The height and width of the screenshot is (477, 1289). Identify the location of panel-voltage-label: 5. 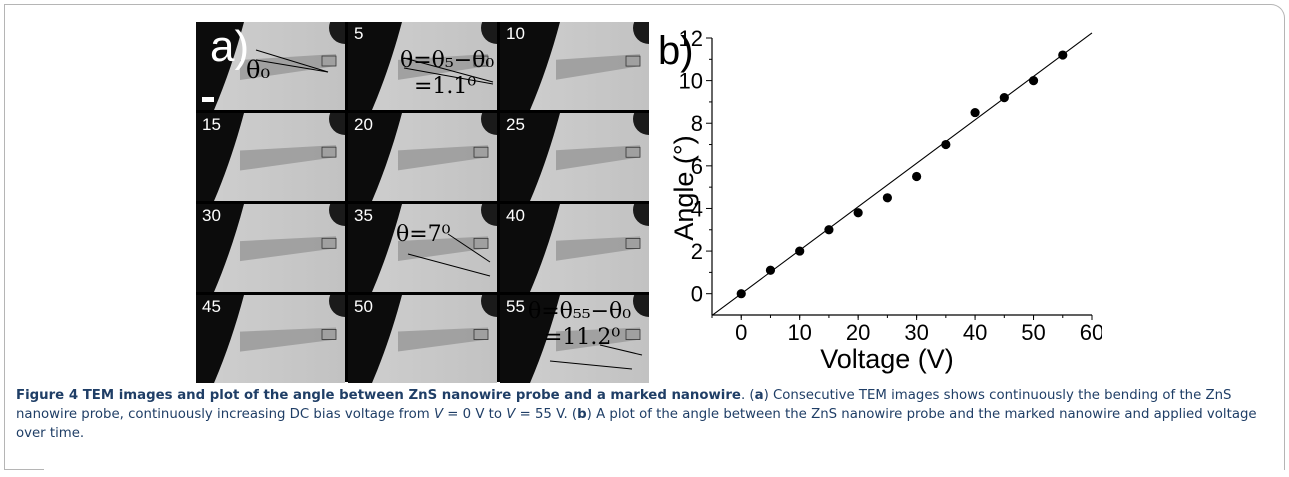
(359, 33).